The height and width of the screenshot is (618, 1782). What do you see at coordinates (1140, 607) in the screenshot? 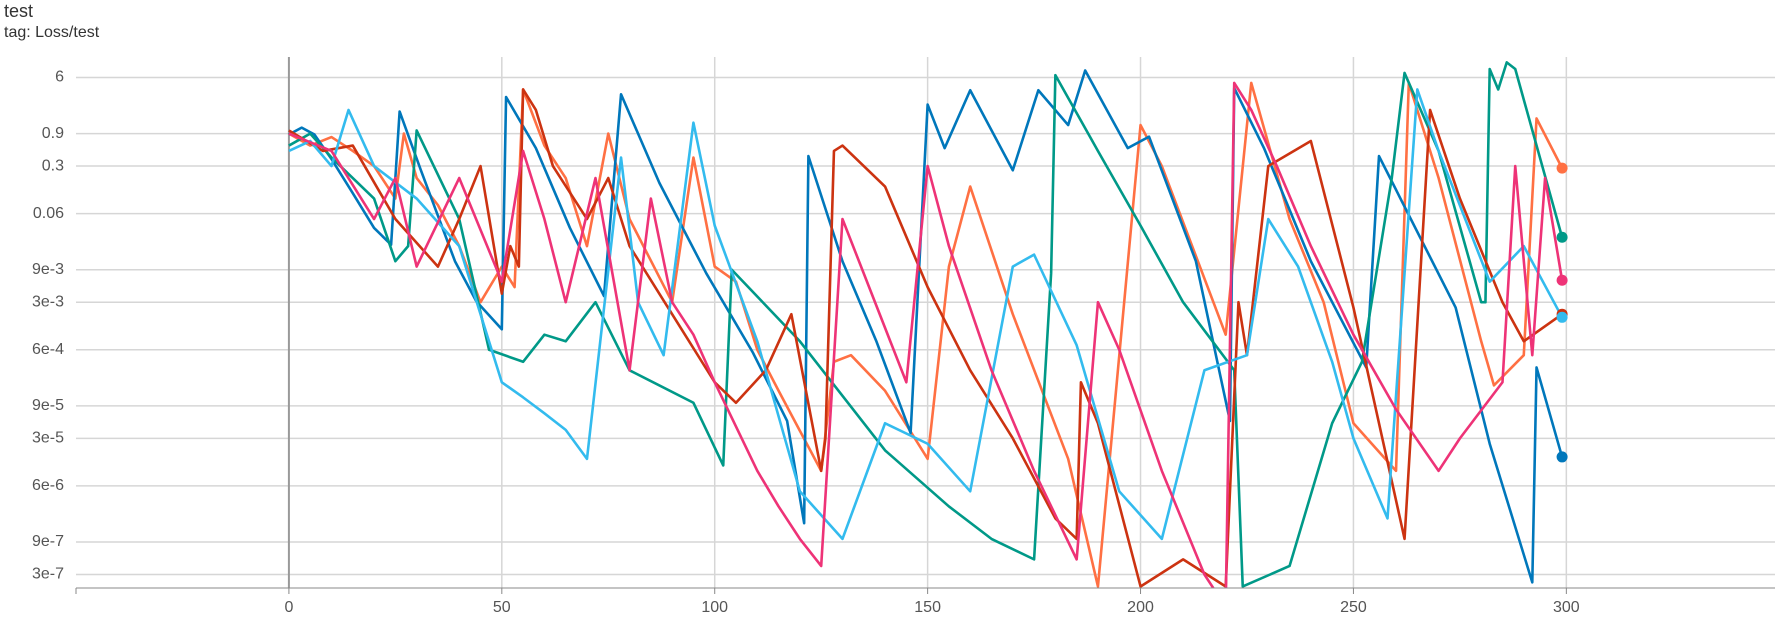
I see `x-tick-label: 200` at bounding box center [1140, 607].